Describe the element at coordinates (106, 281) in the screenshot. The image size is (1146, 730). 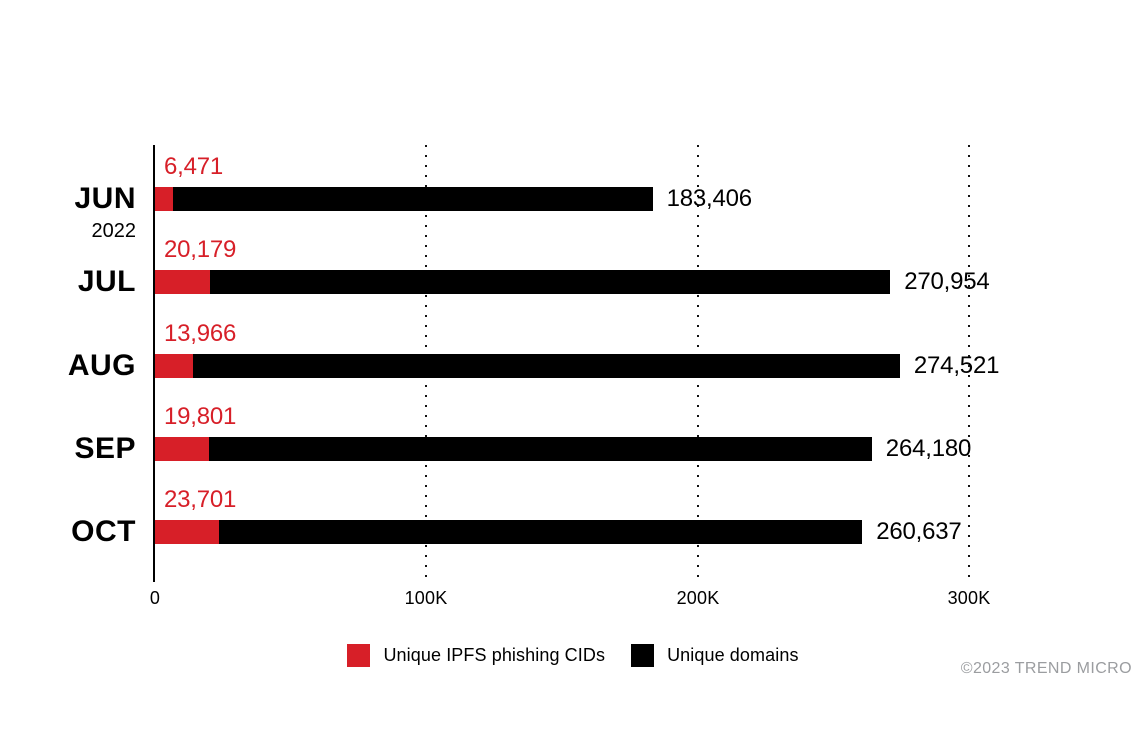
I see `category-label: JUL` at that location.